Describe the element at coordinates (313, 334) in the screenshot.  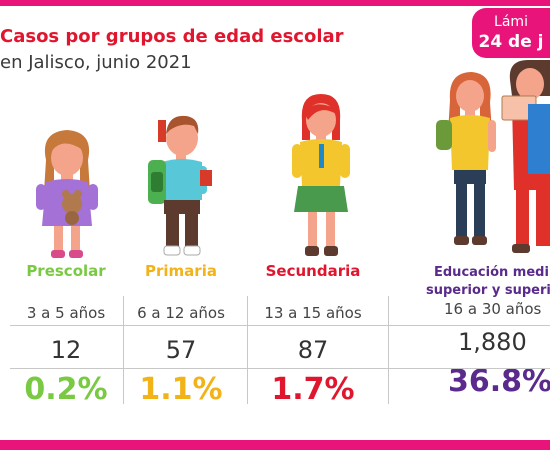
I see `group-secundaria: Secundaria 13 a 15 años 87 1.7%` at that location.